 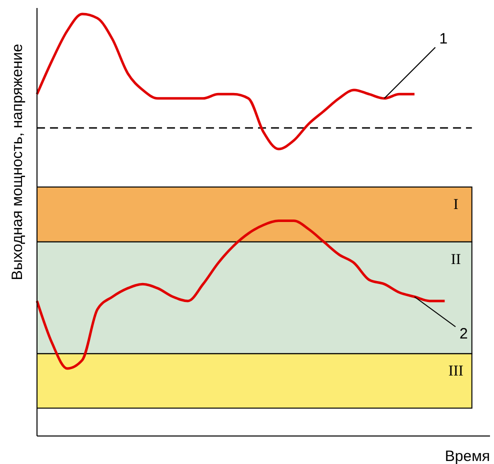 I want to click on x-axis-title: Время, so click(x=467, y=456).